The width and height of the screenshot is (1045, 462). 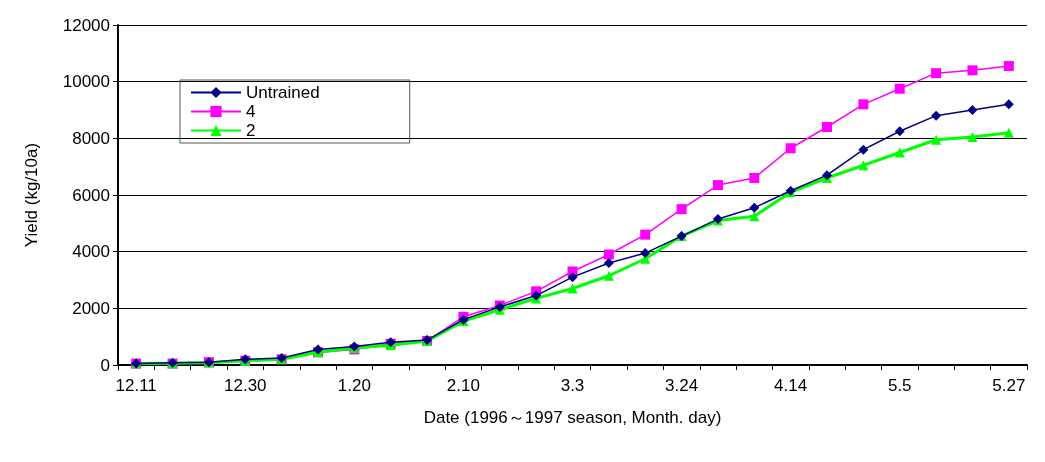 What do you see at coordinates (31, 195) in the screenshot?
I see `y-axis-title: Yield (kg/10a)` at bounding box center [31, 195].